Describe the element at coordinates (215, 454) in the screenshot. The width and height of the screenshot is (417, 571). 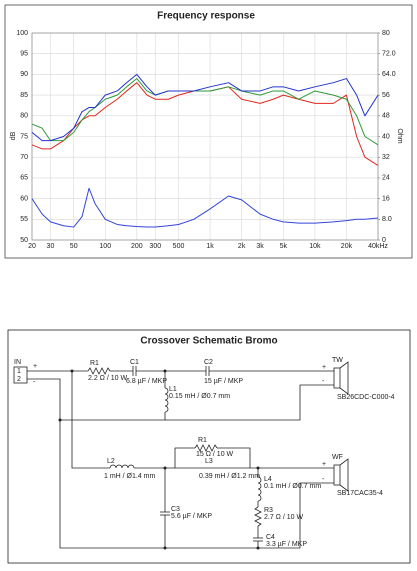
I see `component-value: 15 Ω / 10 W` at that location.